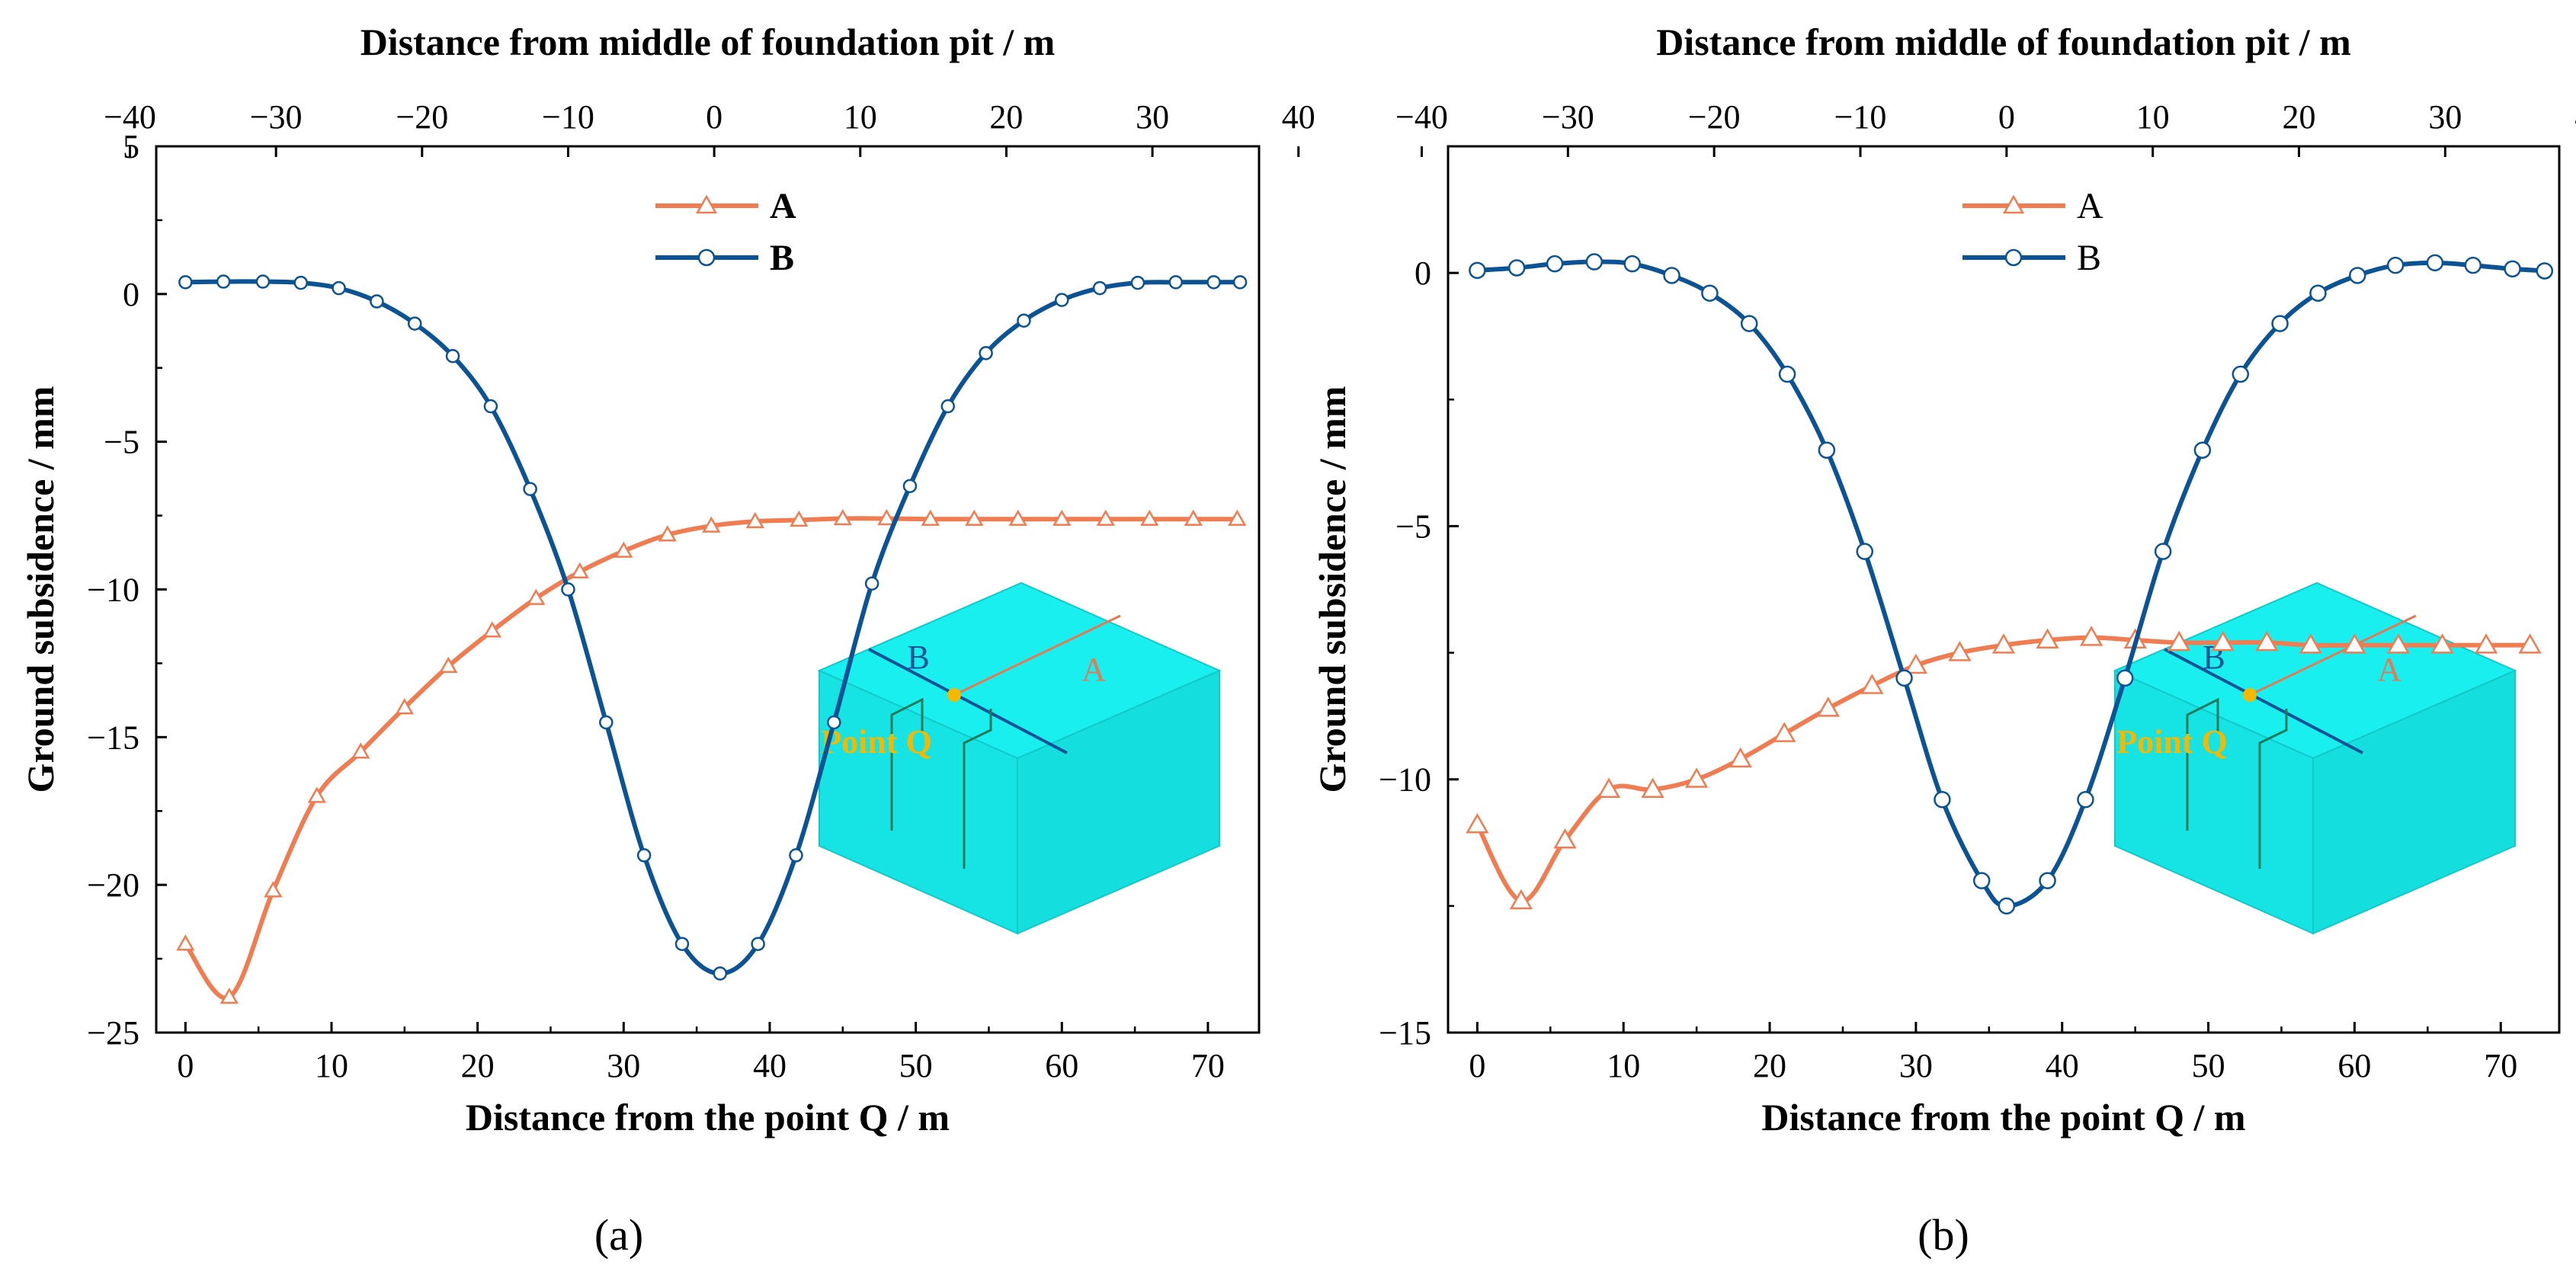 This screenshot has height=1281, width=2576. Describe the element at coordinates (1061, 1065) in the screenshot. I see `x-tick-label: 60` at that location.